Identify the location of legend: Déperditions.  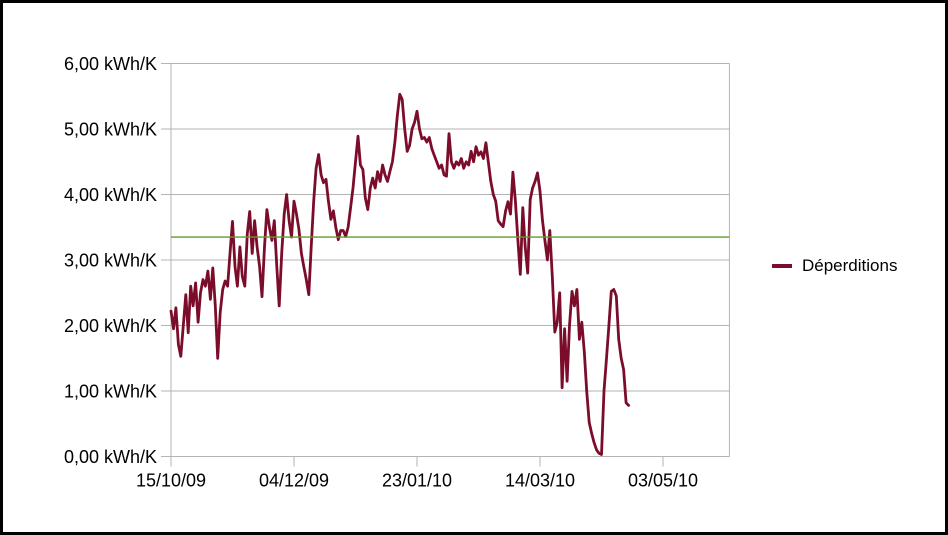
(834, 266).